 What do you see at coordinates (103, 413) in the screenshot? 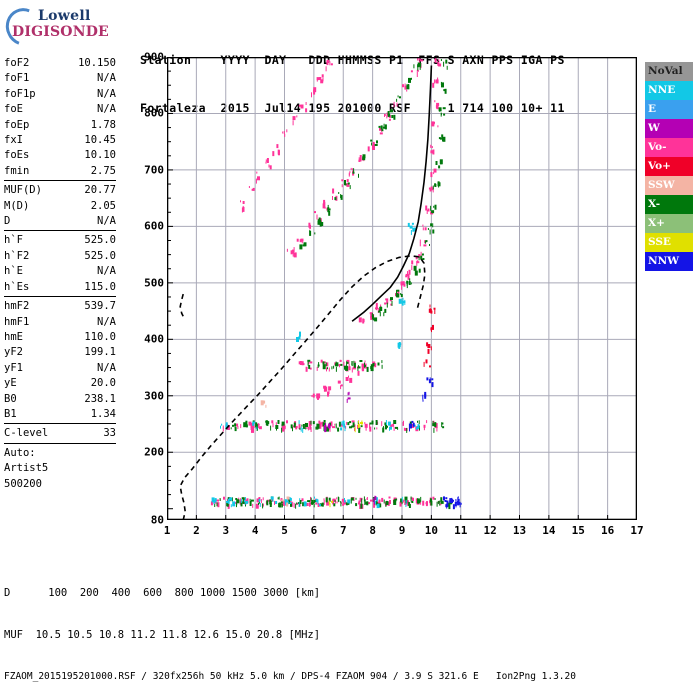
I see `param-value: 1.34` at bounding box center [103, 413].